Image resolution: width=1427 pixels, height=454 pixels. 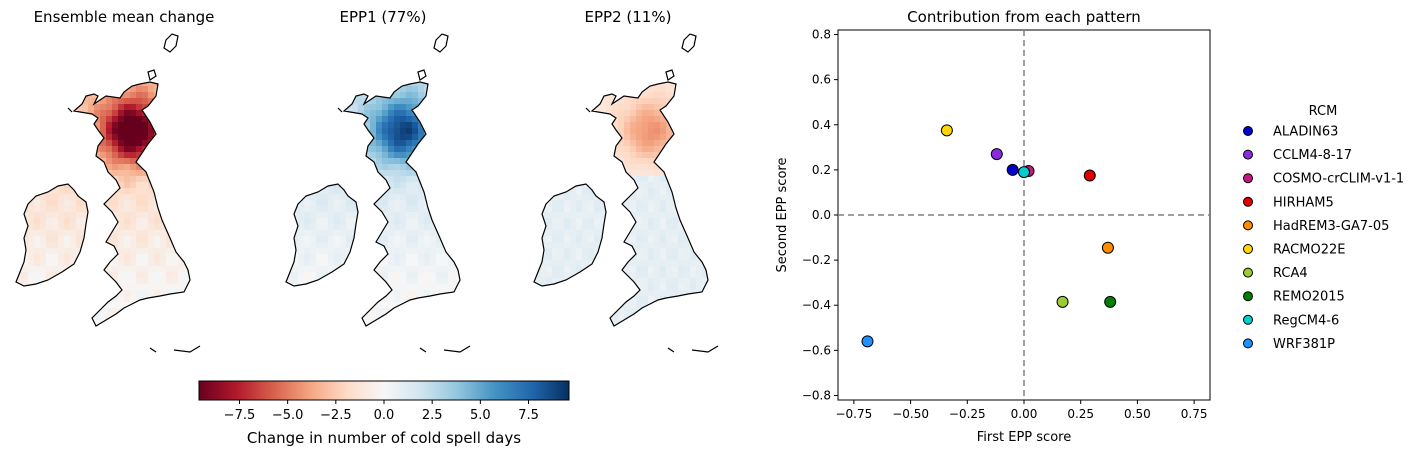 I want to click on colorbar-ticks: −7.5 −5.0 −2.5 0.0 2.5 5.0 7.5, so click(x=381, y=411).